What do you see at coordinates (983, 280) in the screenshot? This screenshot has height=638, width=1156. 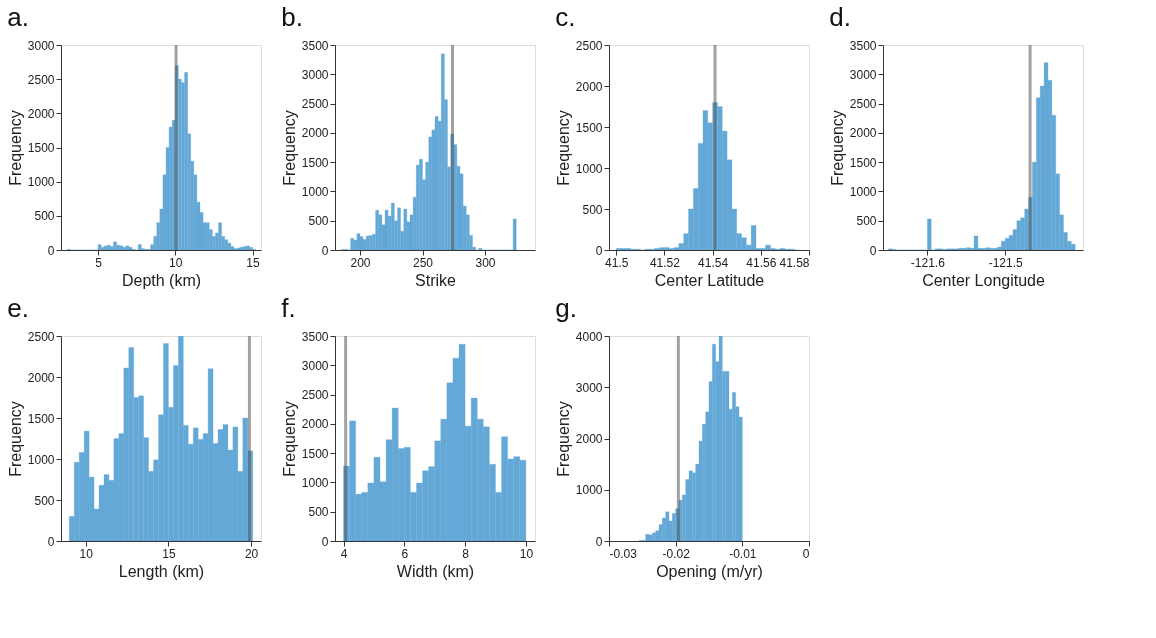 I see `x-axis-title: Center Longitude` at bounding box center [983, 280].